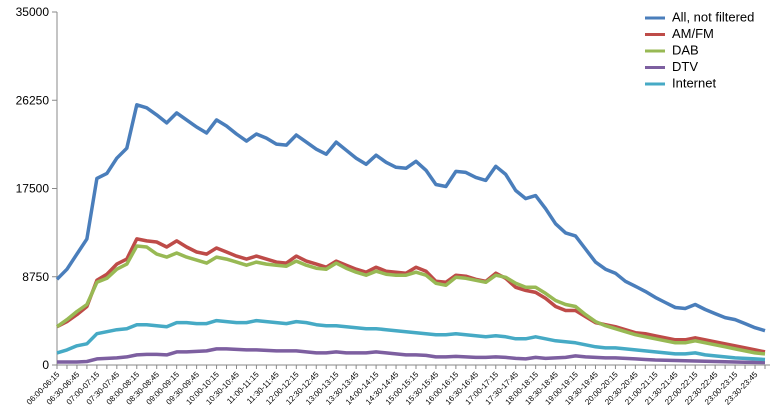 The width and height of the screenshot is (776, 412). I want to click on legend-label: DAB, so click(685, 49).